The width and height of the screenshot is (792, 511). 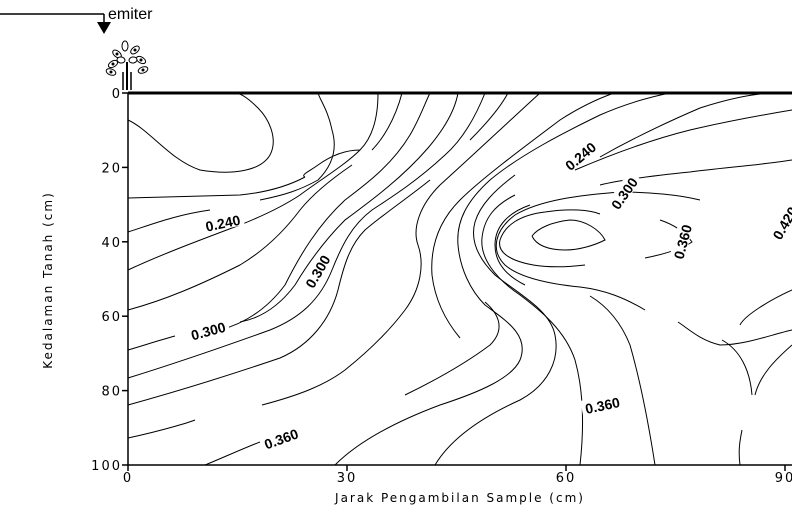 I want to click on contour-label-text: 0.420, so click(x=780, y=223).